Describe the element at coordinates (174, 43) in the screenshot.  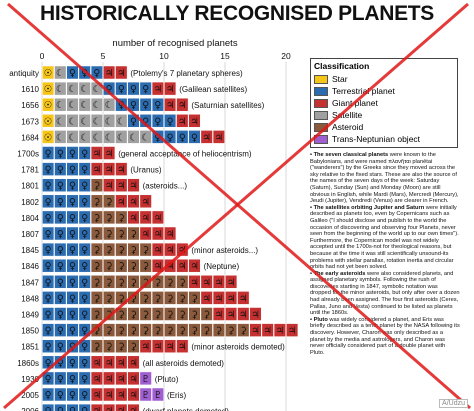
I see `x-axis-label: number of recognised planets` at that location.